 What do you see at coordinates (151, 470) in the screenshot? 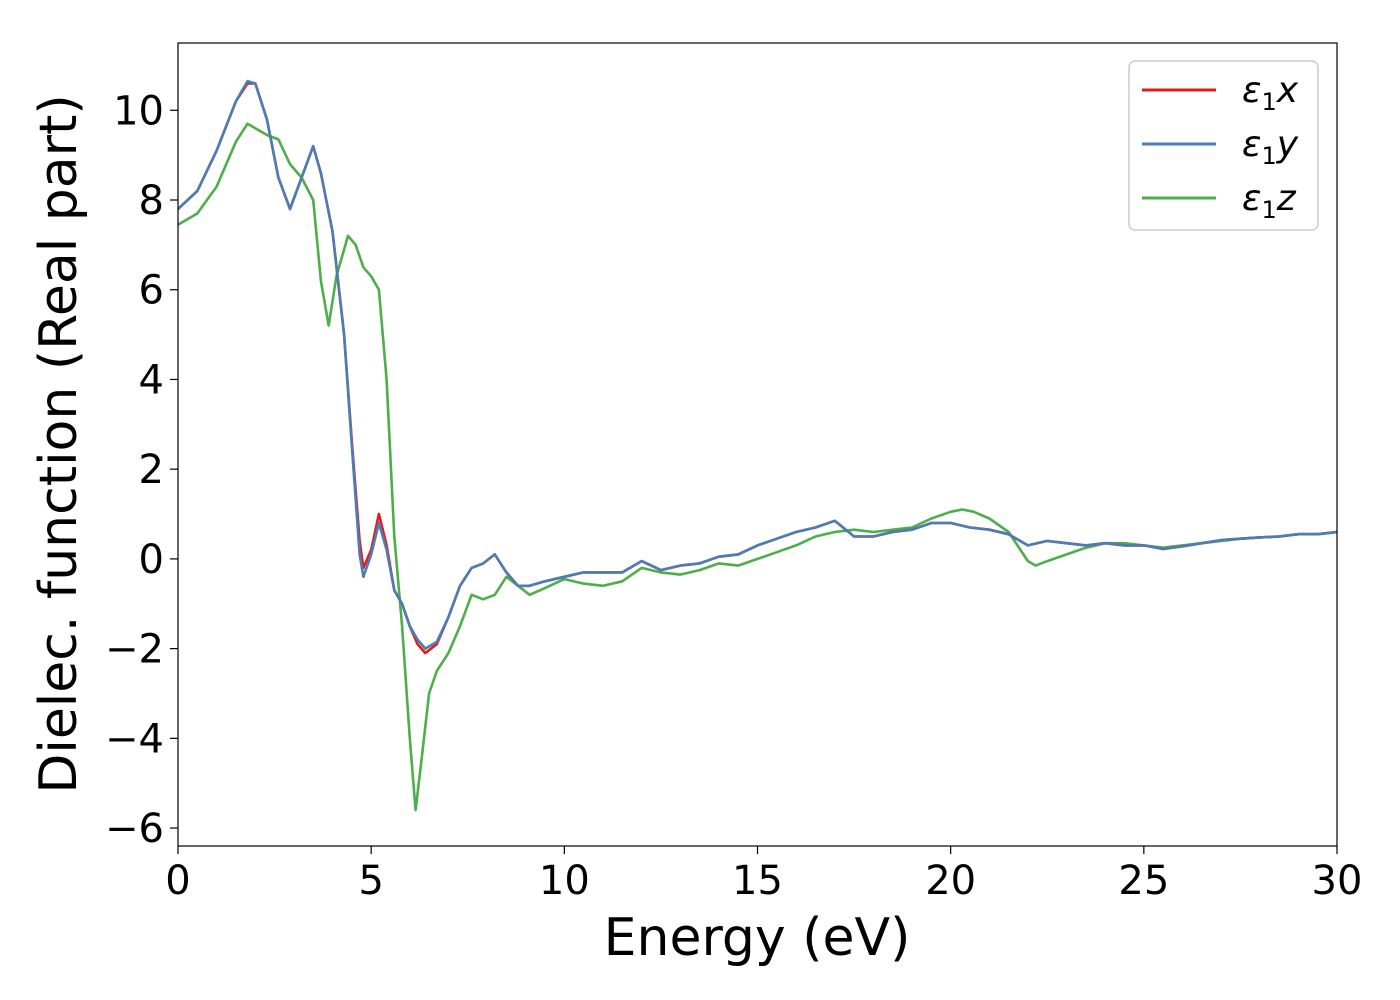
I see `y-tick-label: 2` at bounding box center [151, 470].